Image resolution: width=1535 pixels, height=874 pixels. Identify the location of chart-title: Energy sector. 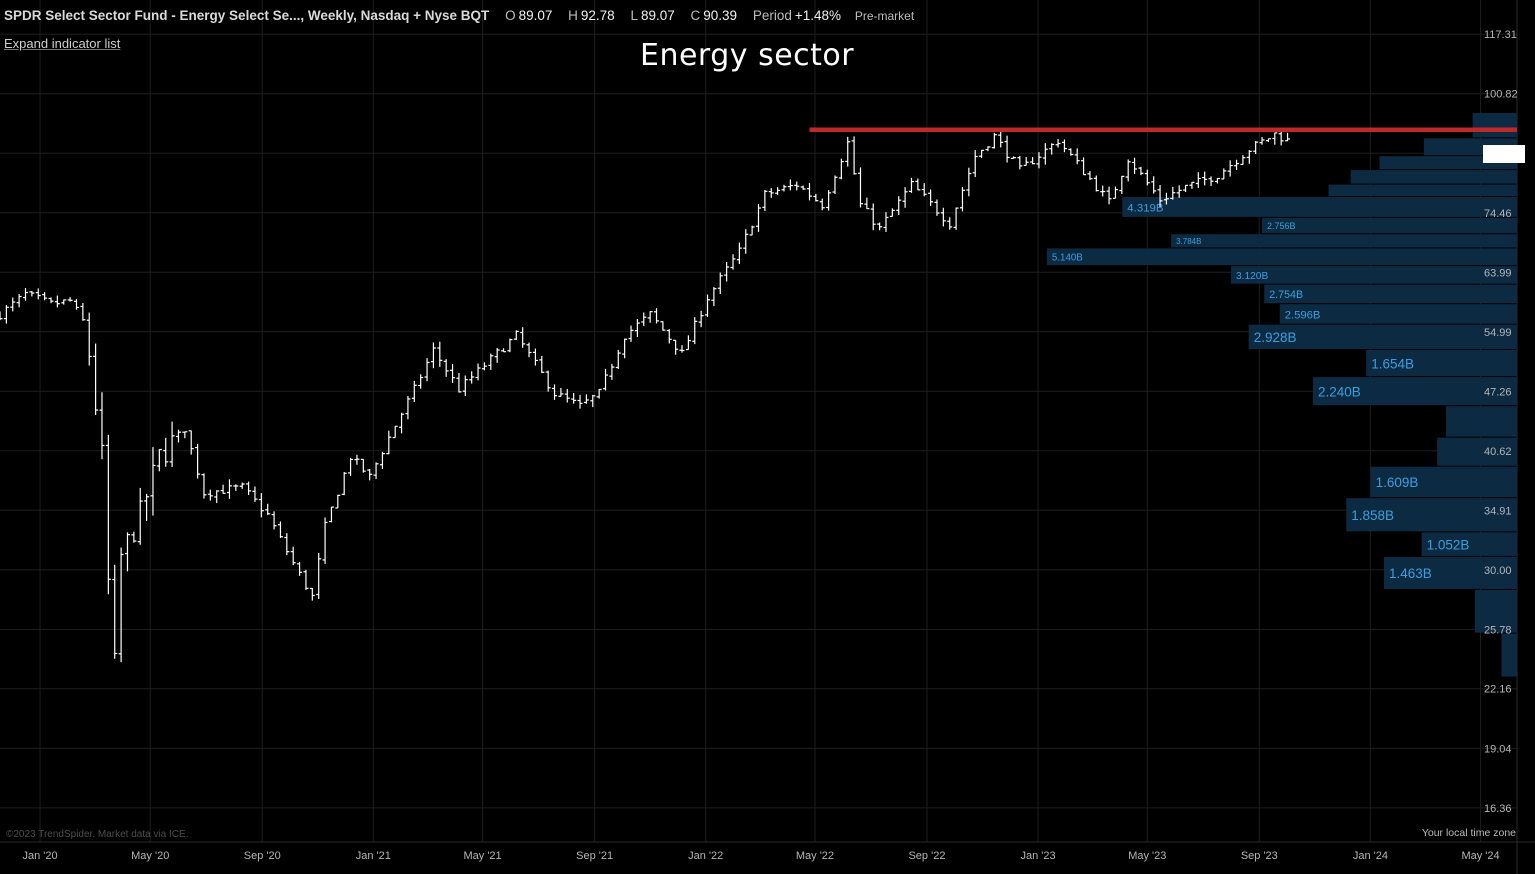
(747, 55).